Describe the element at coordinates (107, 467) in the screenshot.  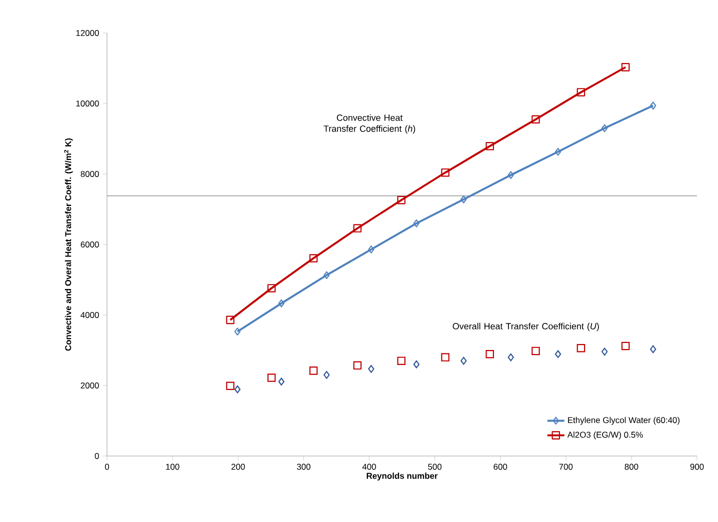
I see `x-tick-label: 0` at that location.